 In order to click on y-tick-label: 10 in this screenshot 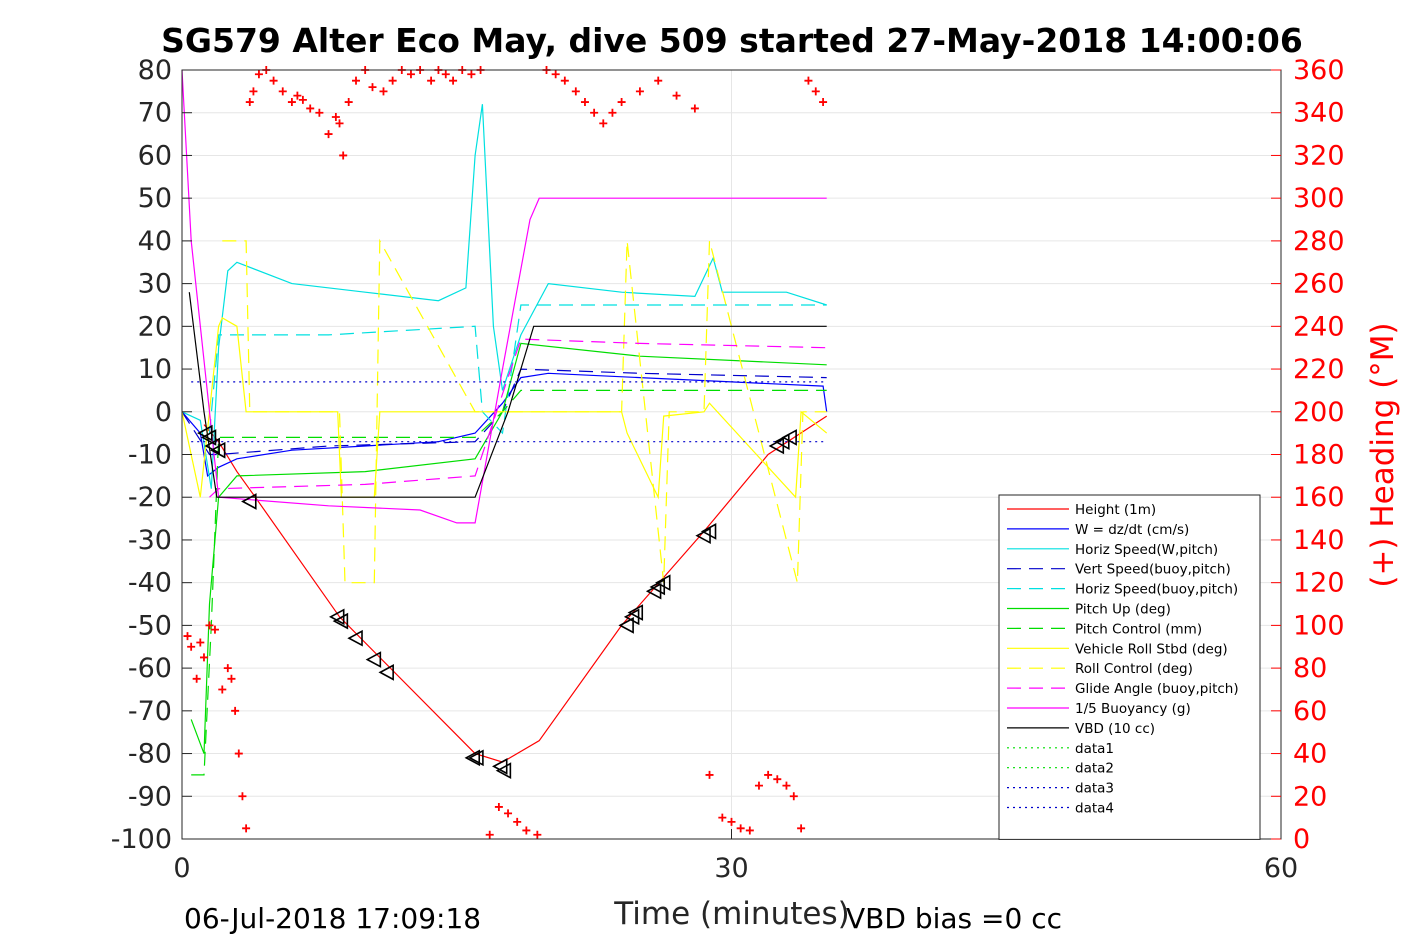, I will do `click(155, 369)`.